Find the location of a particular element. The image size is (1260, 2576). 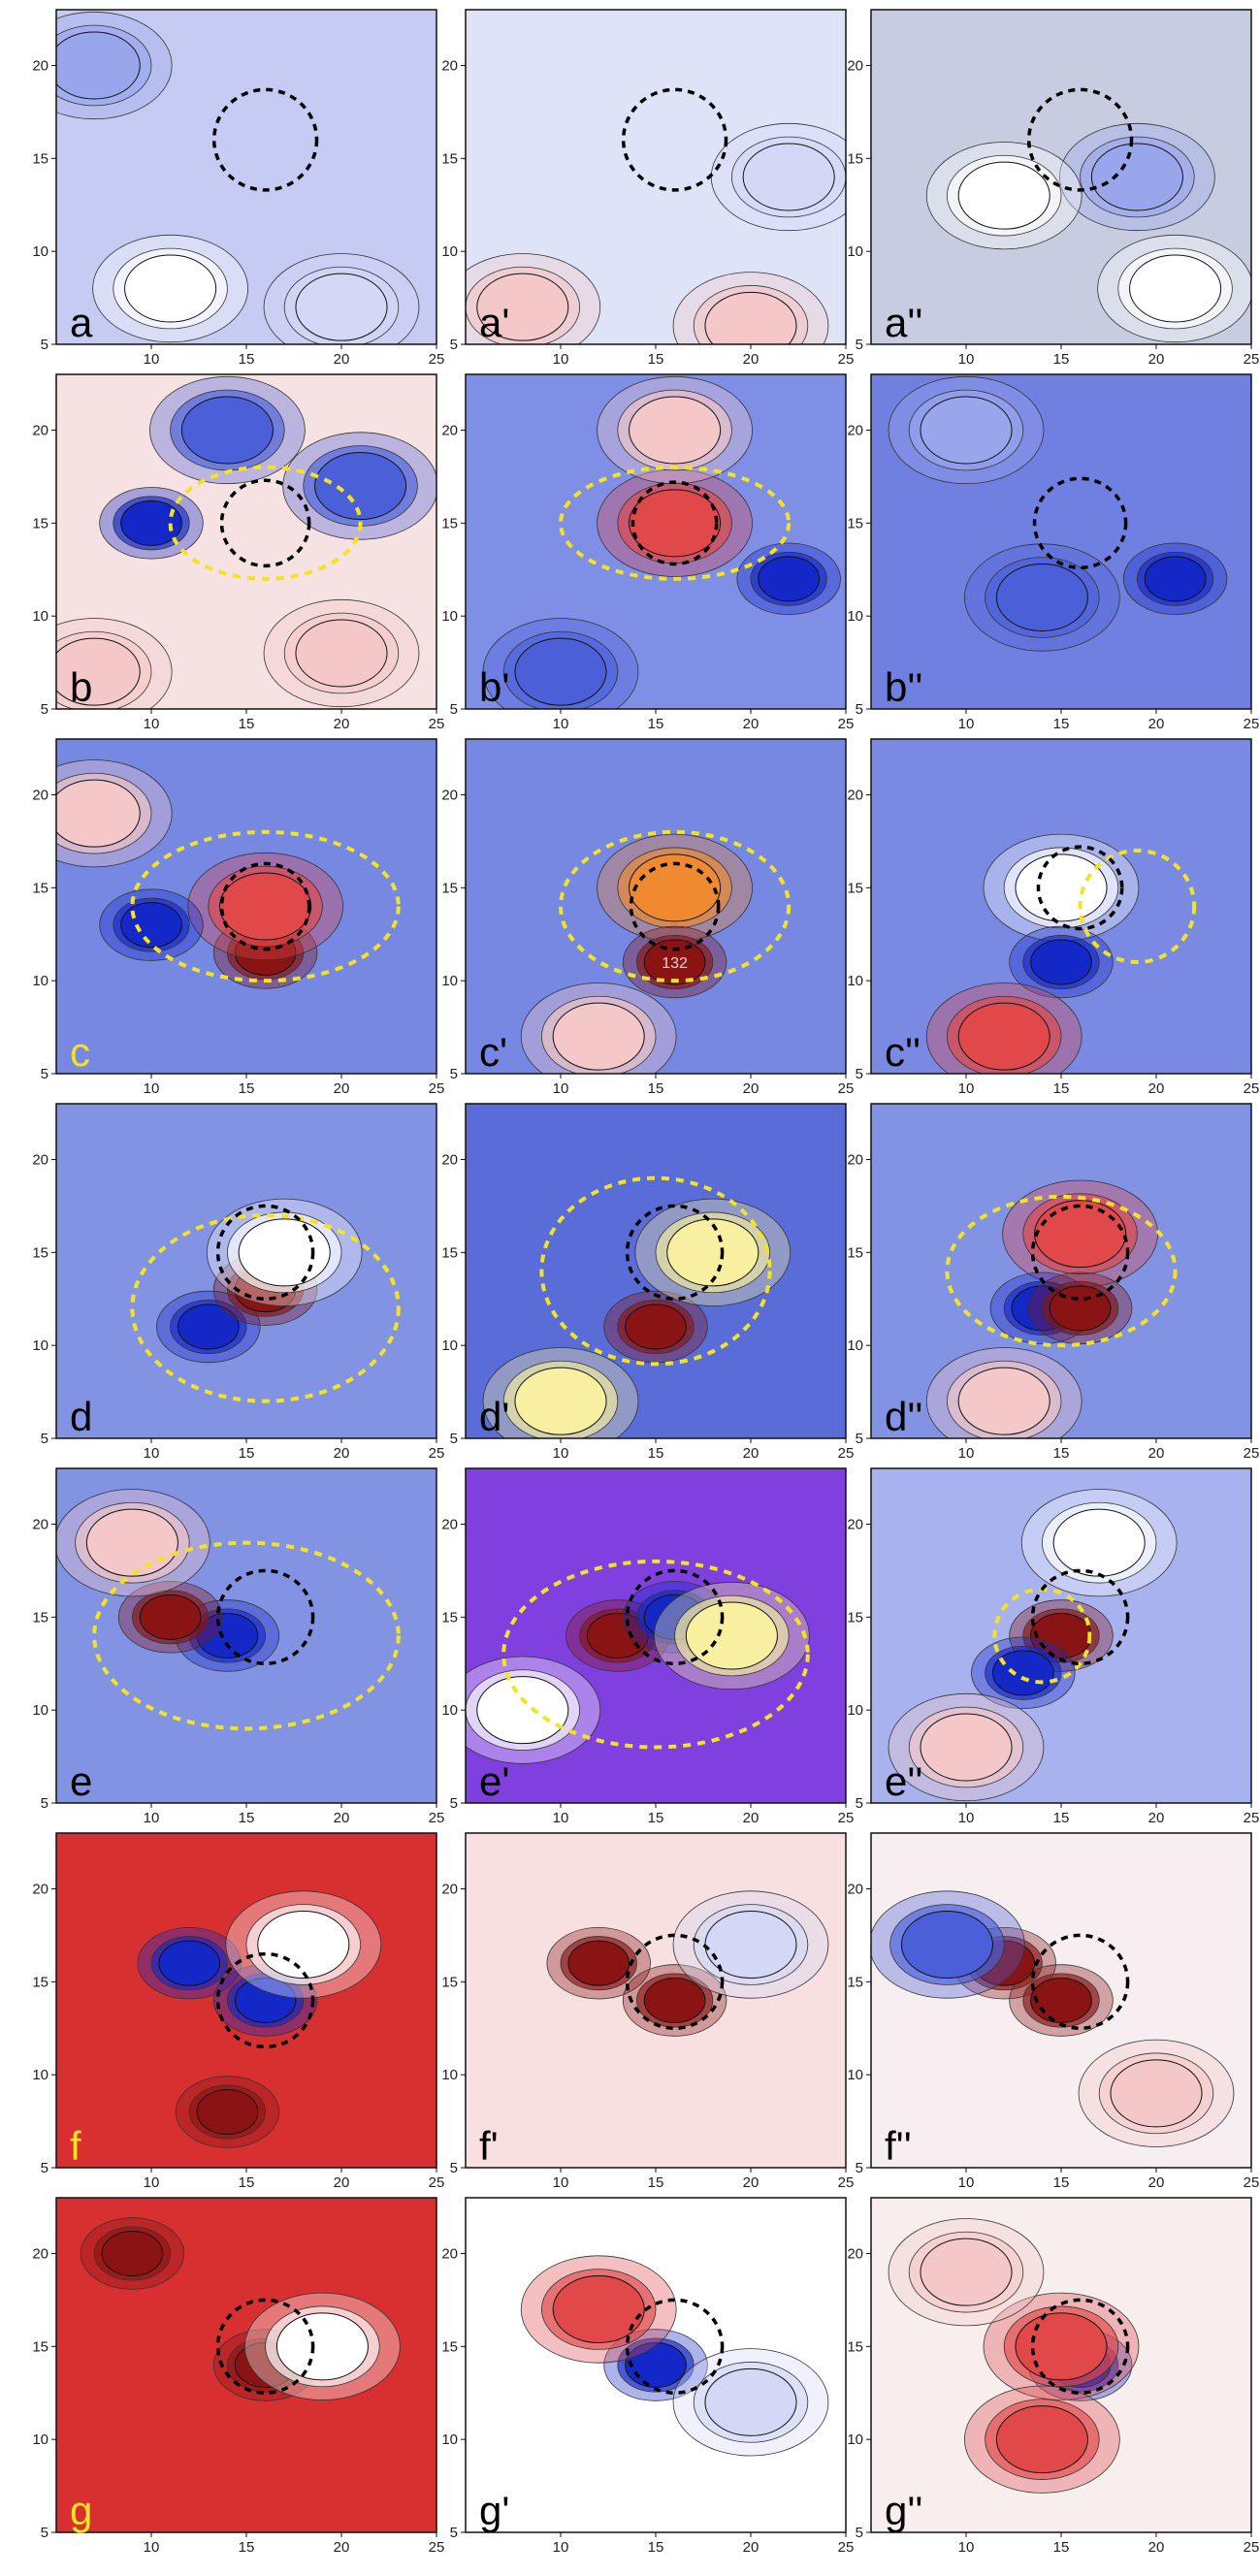

panel-label: d' is located at coordinates (494, 1416).